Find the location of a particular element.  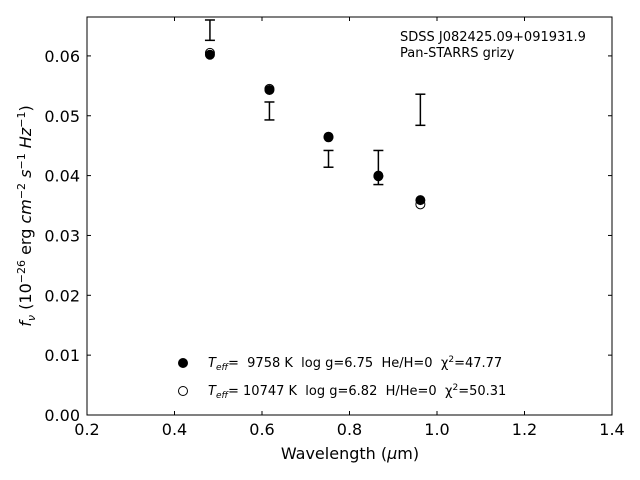

annotation-survey: Pan-STARRS grizy is located at coordinates (457, 53).